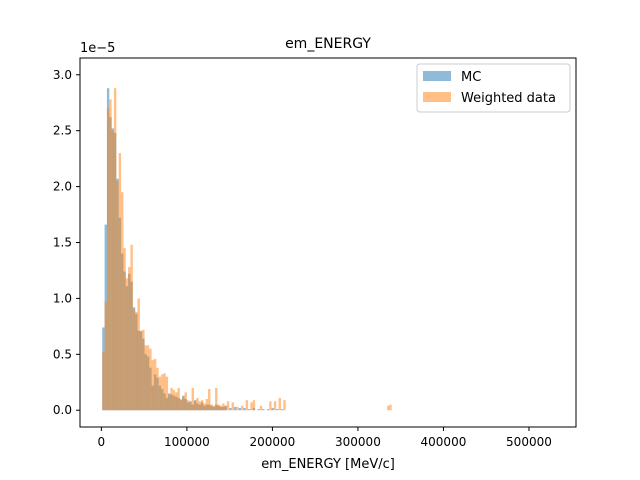 This screenshot has width=640, height=480. What do you see at coordinates (444, 442) in the screenshot?
I see `x-tick-label: 400000` at bounding box center [444, 442].